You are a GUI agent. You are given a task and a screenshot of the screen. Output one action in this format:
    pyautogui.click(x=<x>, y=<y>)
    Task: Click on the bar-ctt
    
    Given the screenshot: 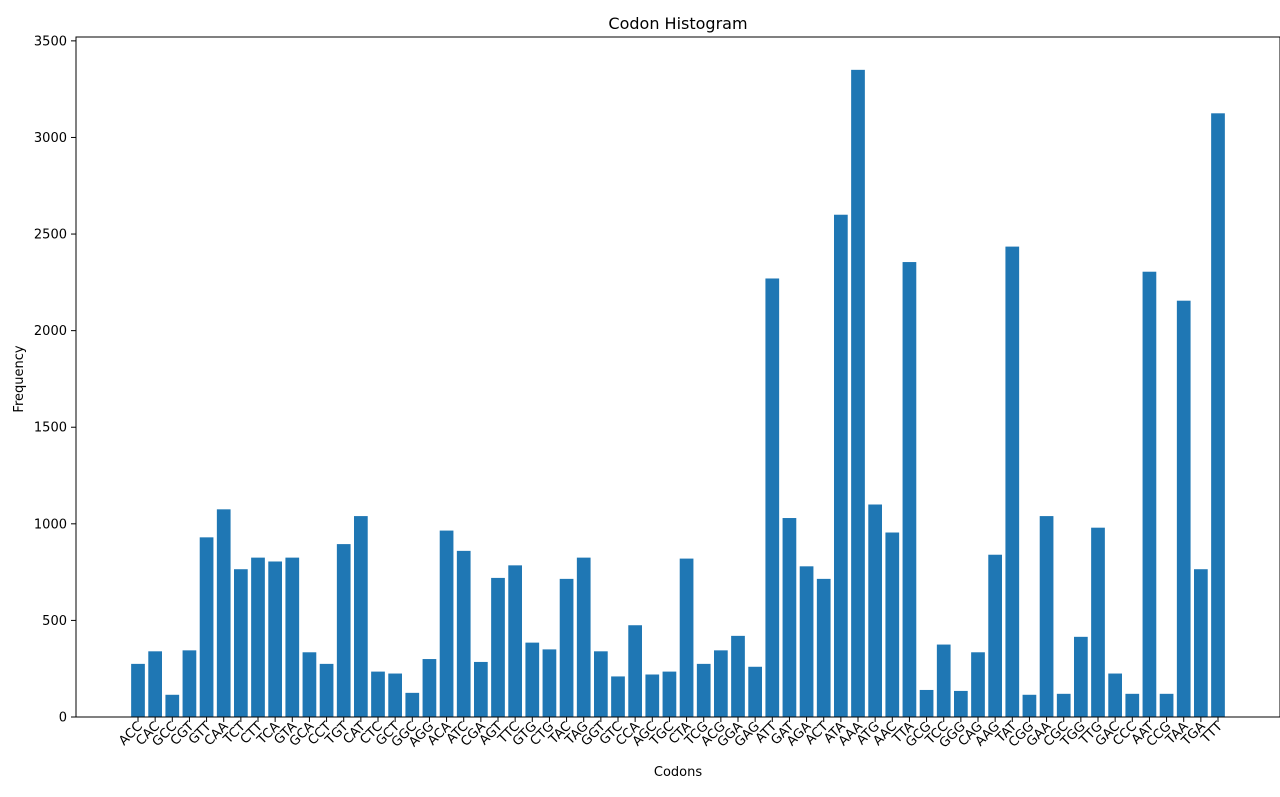 What is the action you would take?
    pyautogui.click(x=258, y=637)
    